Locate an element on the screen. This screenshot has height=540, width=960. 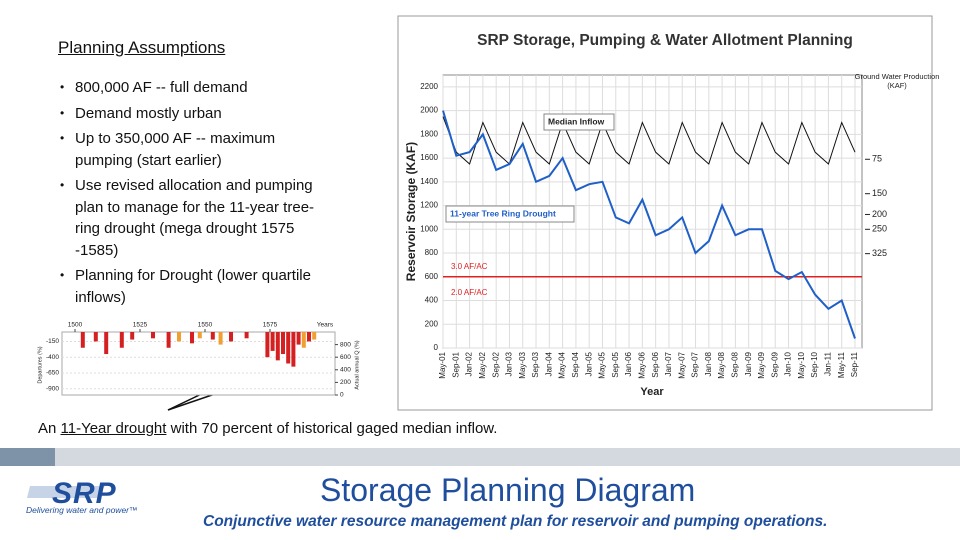
y2-axis-title: Actual annual Q (%) is located at coordinates (357, 364).